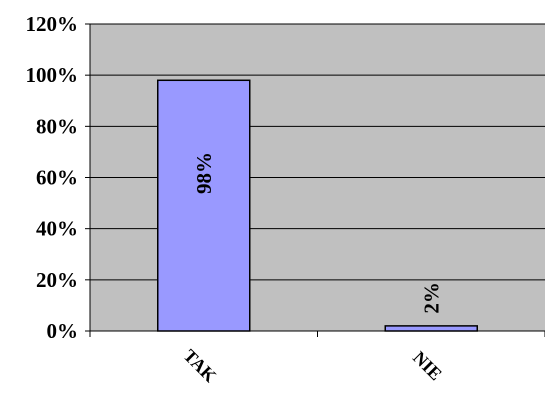 Image resolution: width=545 pixels, height=399 pixels. I want to click on y-tick-label: 20%, so click(57, 280).